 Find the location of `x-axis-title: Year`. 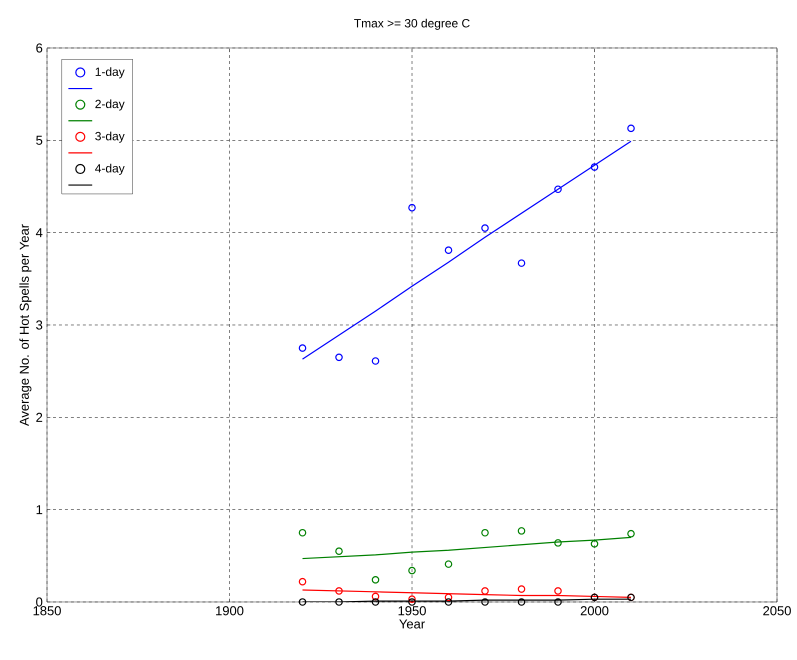

x-axis-title: Year is located at coordinates (412, 624).